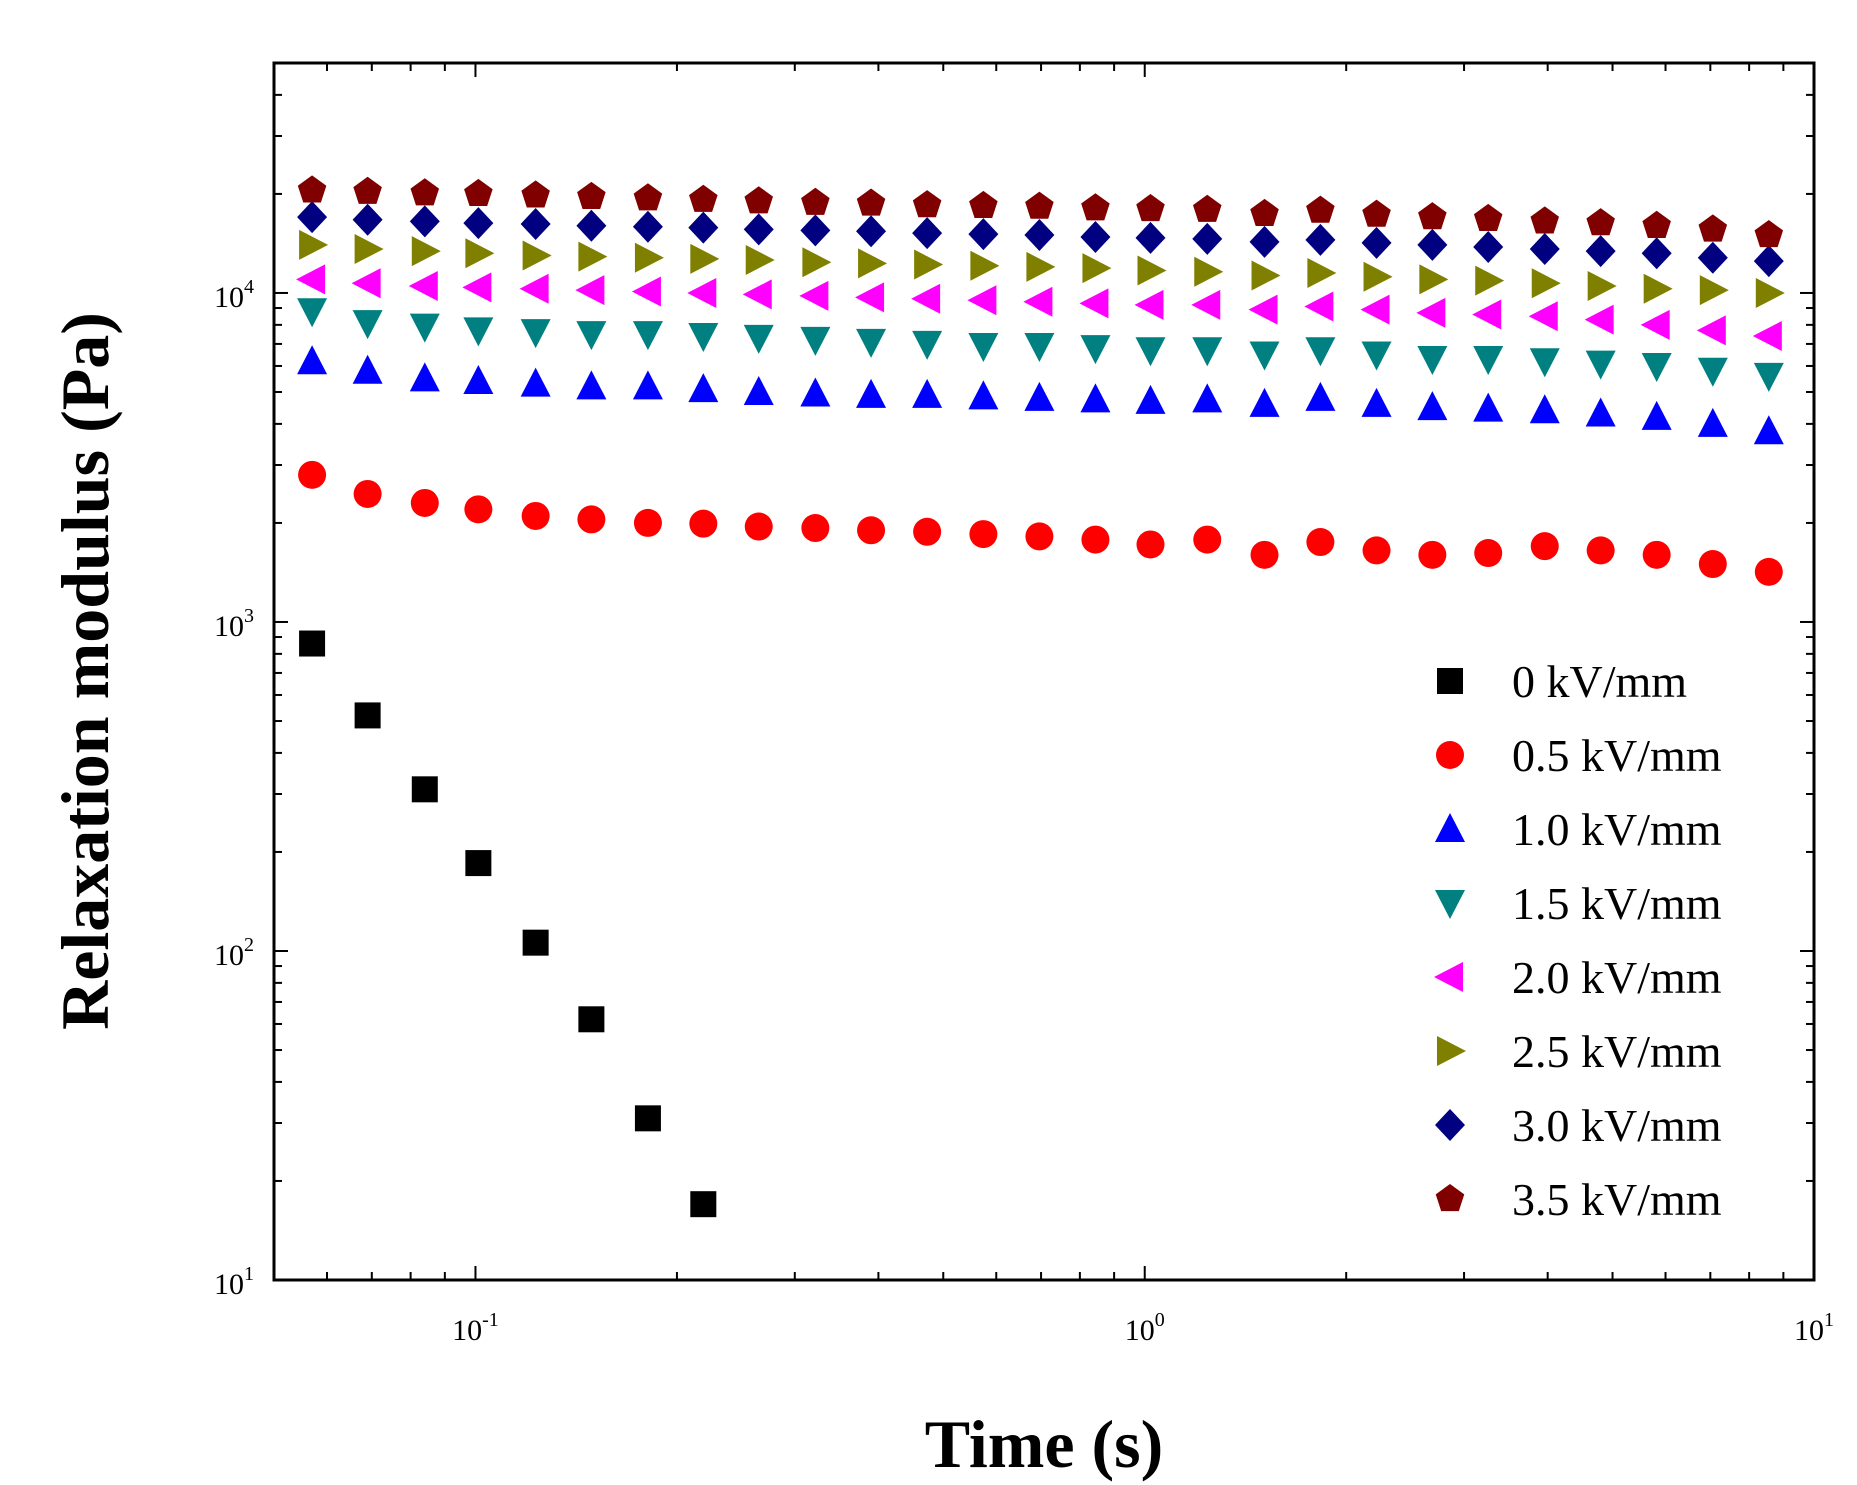 The height and width of the screenshot is (1485, 1857). I want to click on x-tick-label: 10⁰, so click(1145, 1328).